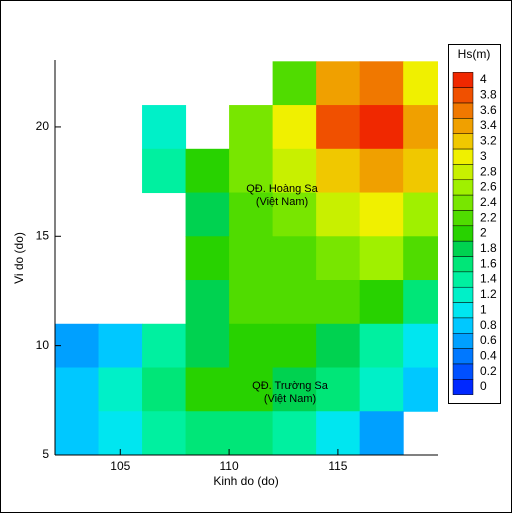 This screenshot has width=512, height=513. Describe the element at coordinates (474, 54) in the screenshot. I see `colorbar-title: Hs(m)` at that location.